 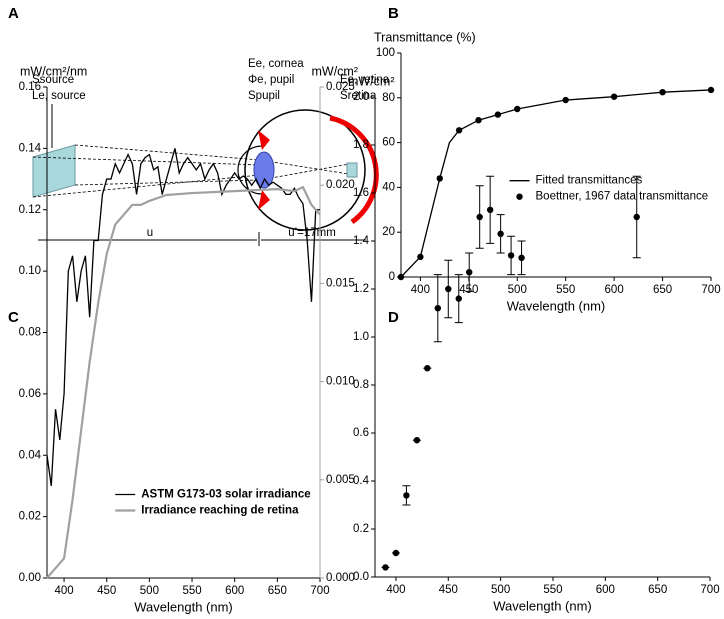 I want to click on y2-tick-label: 0.025, so click(x=340, y=87).